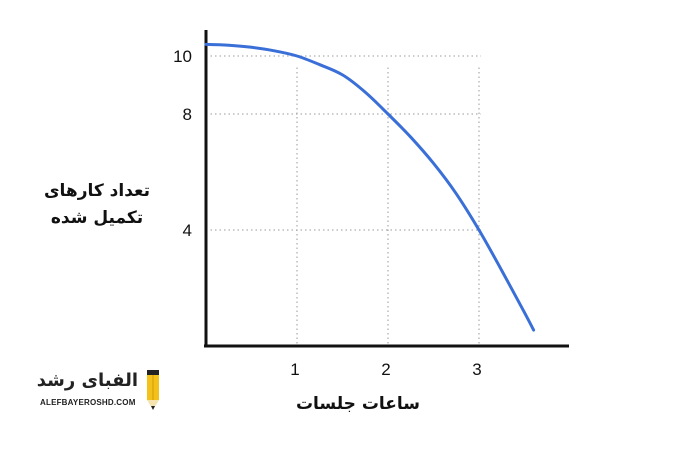 The image size is (700, 450). What do you see at coordinates (476, 369) in the screenshot?
I see `x-tick-3: 3` at bounding box center [476, 369].